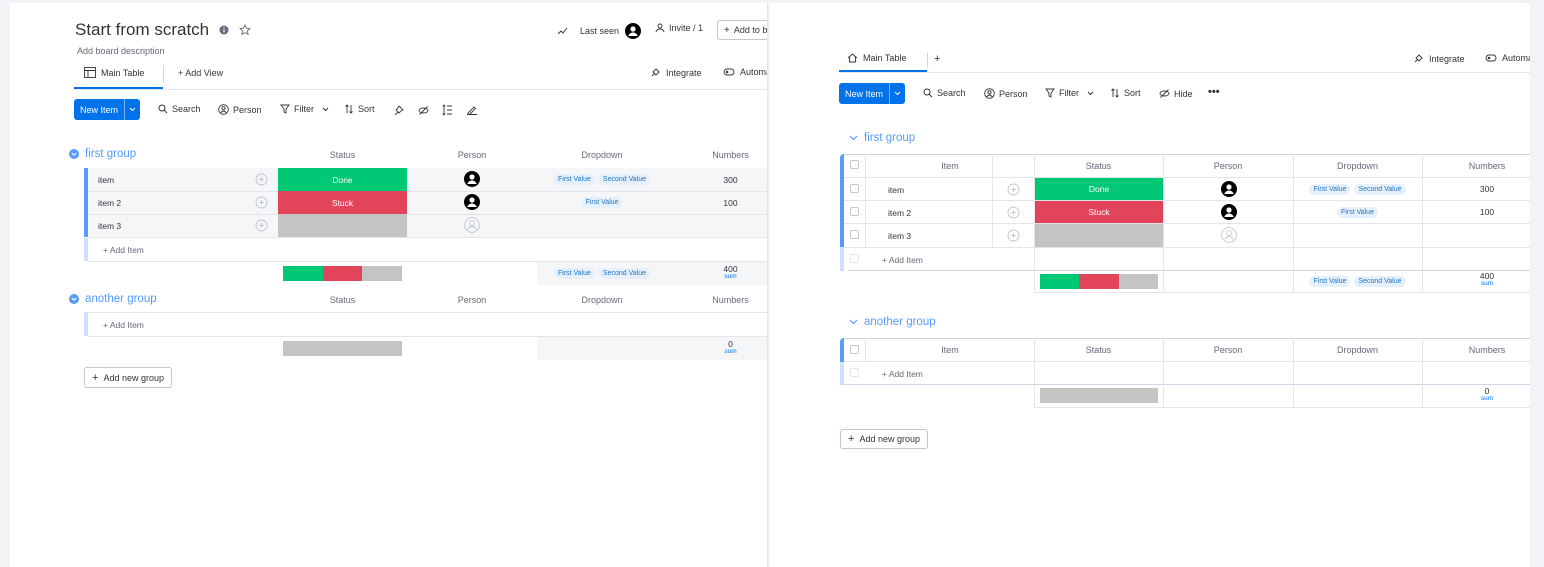 Image resolution: width=1544 pixels, height=567 pixels. I want to click on filter-chevron-icon, so click(1090, 93).